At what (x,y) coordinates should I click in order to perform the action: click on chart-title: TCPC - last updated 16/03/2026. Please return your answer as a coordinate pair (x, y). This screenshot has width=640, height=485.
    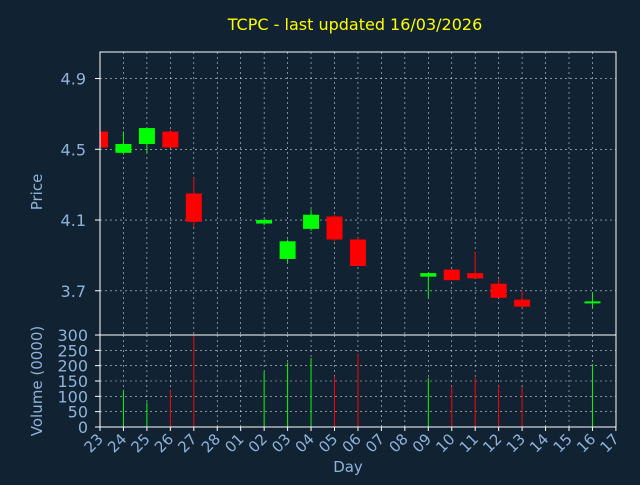
    Looking at the image, I should click on (355, 24).